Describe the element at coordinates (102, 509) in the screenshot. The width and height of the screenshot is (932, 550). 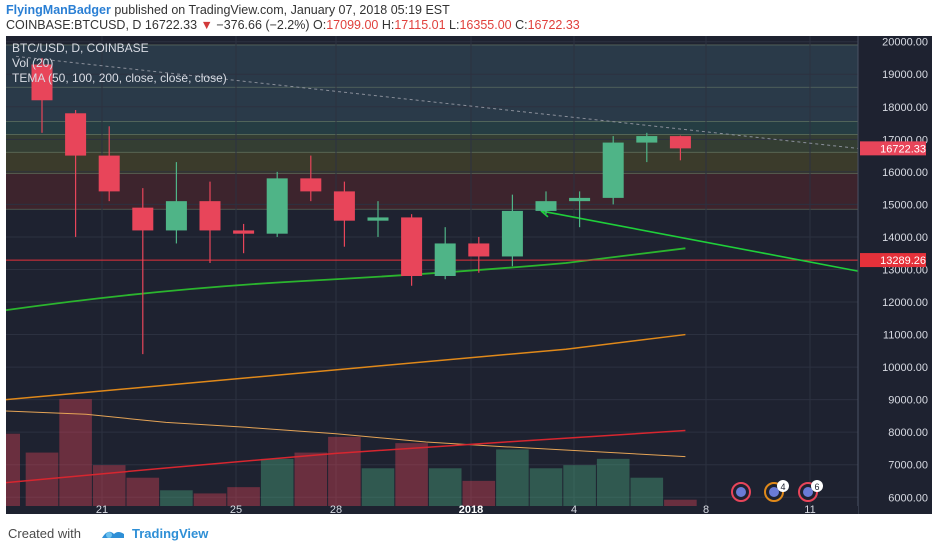
I see `x-tick-label: 21` at that location.